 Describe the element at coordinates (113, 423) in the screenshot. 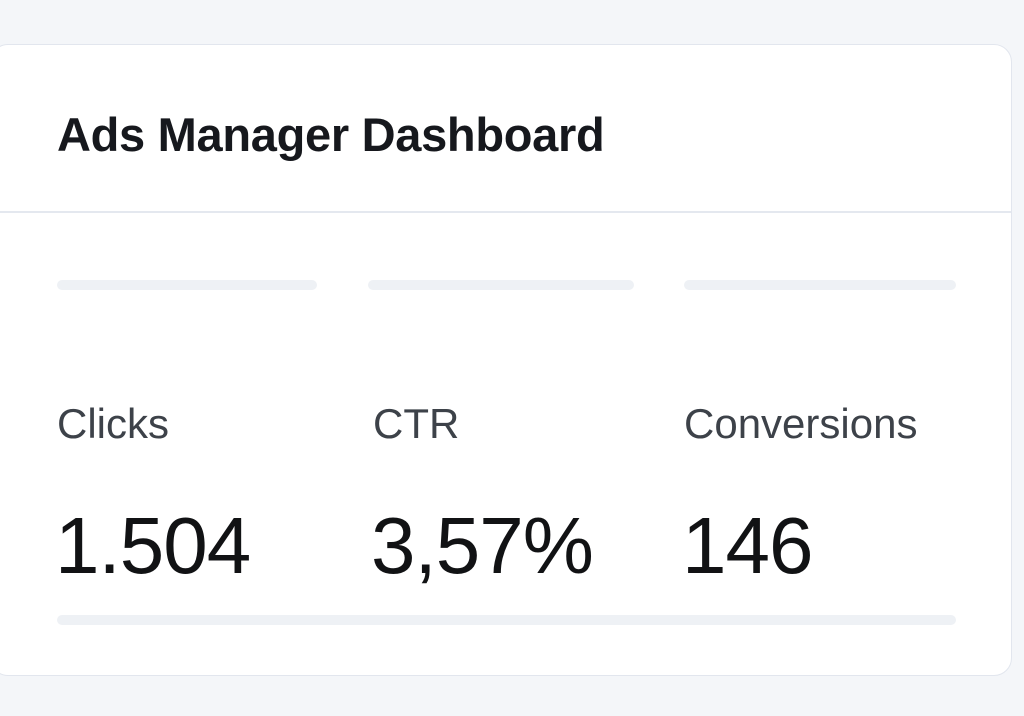

I see `metric-label-clicks: Clicks` at that location.